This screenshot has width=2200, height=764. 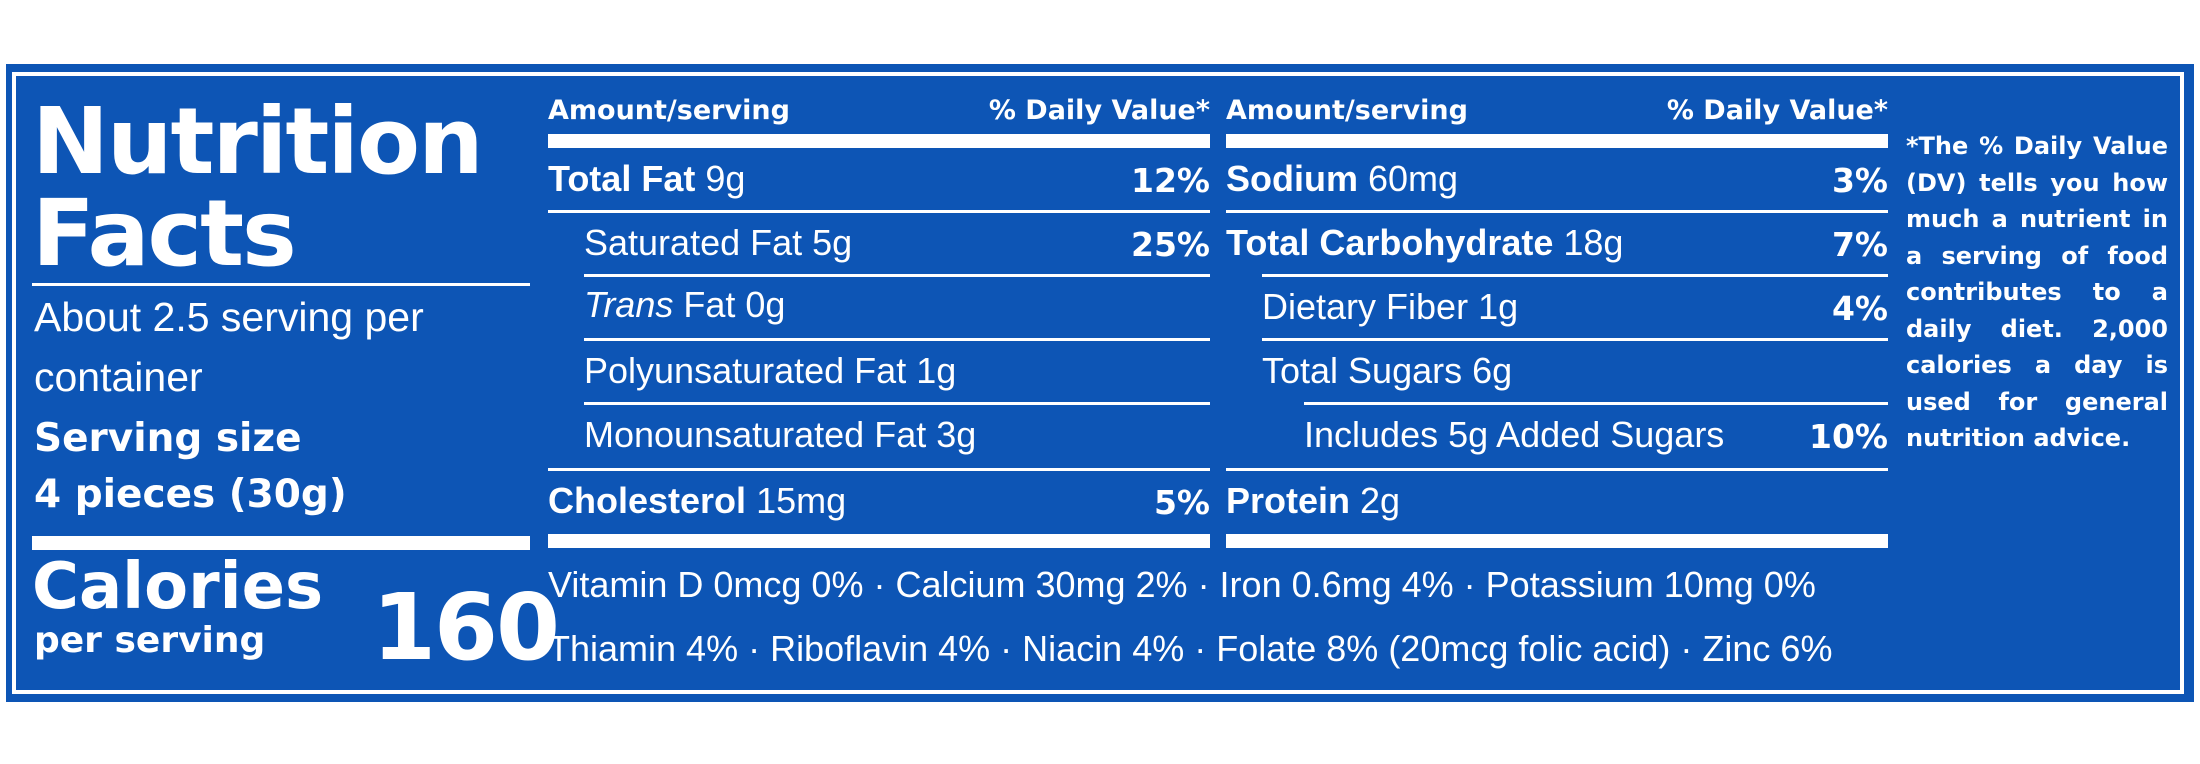 What do you see at coordinates (1859, 244) in the screenshot?
I see `dv-total-carbohydrate: 7%` at bounding box center [1859, 244].